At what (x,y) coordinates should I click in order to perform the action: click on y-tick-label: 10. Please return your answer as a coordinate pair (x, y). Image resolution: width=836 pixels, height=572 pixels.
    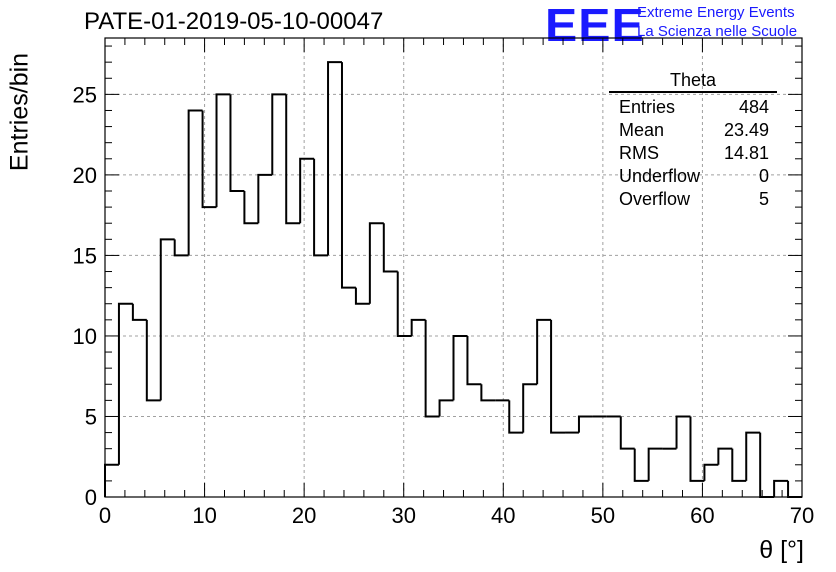
    Looking at the image, I should click on (85, 336).